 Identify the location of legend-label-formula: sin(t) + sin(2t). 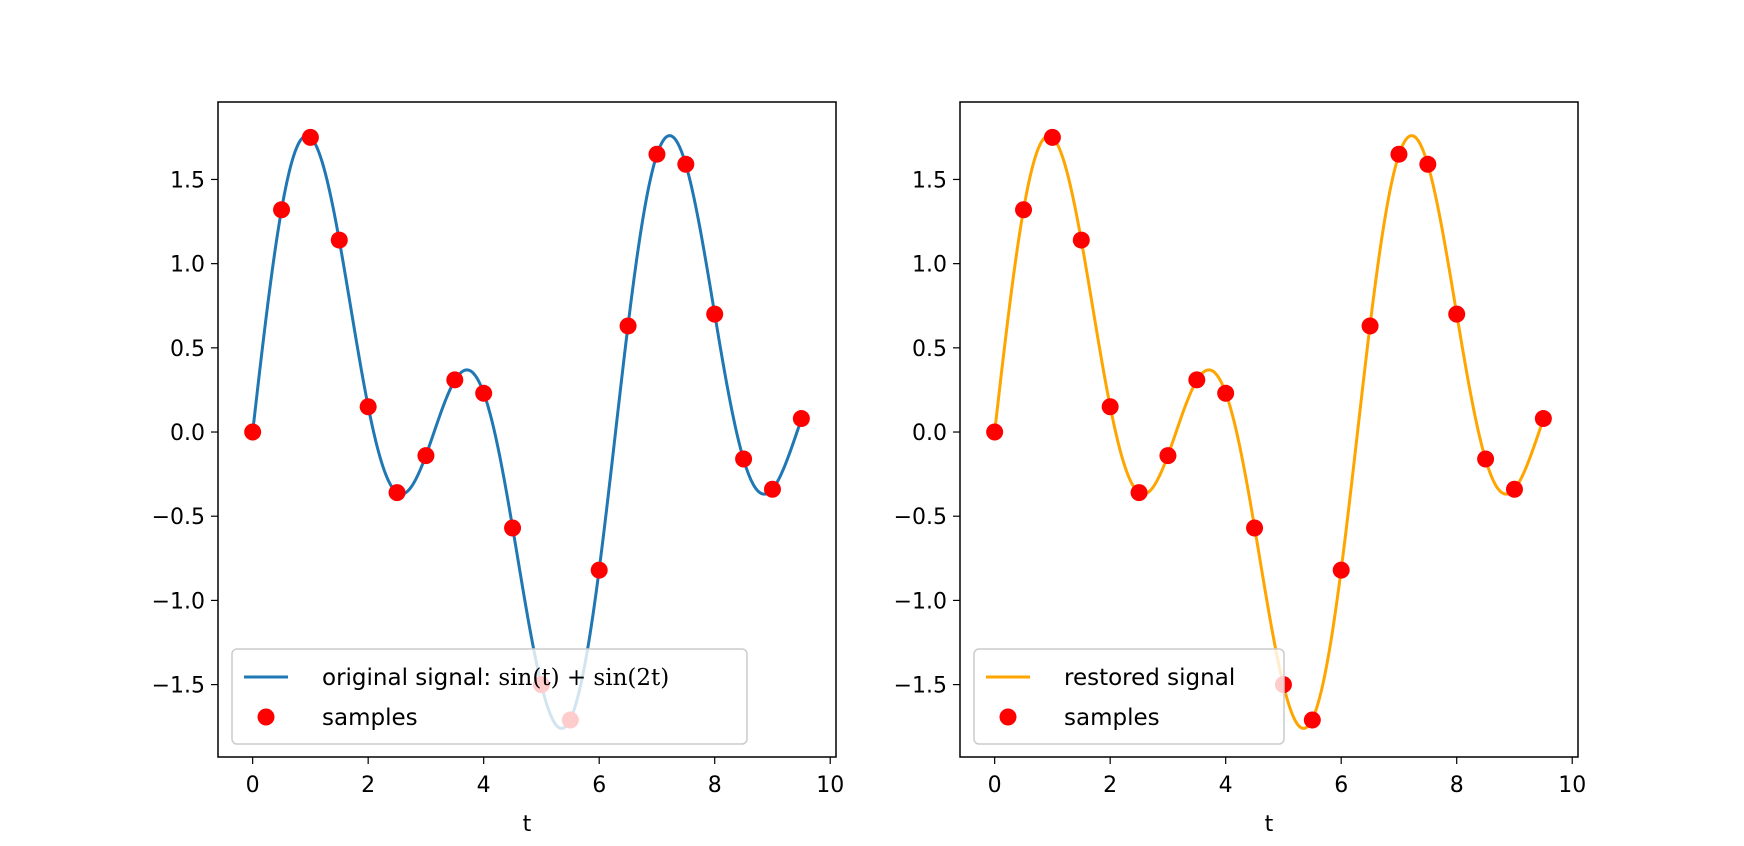
(583, 678).